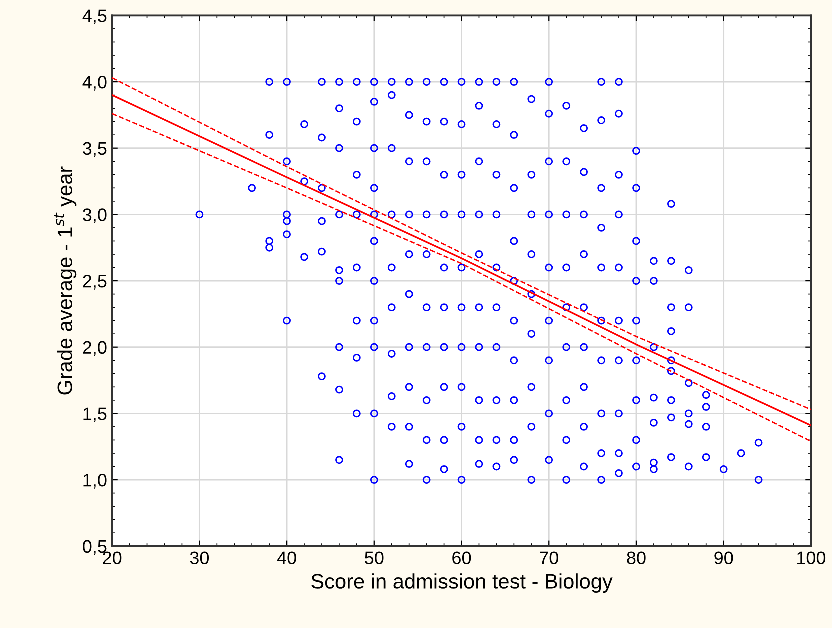 Image resolution: width=832 pixels, height=628 pixels. What do you see at coordinates (65, 280) in the screenshot?
I see `y-axis-title: Grade average - 1$^{st}$ year` at bounding box center [65, 280].